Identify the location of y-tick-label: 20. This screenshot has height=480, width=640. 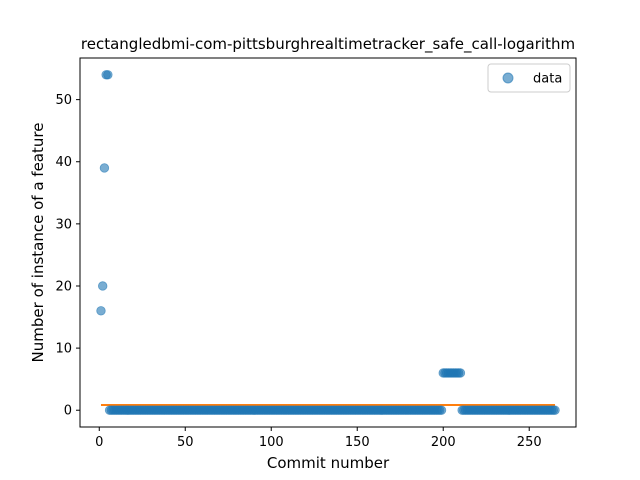
(63, 286).